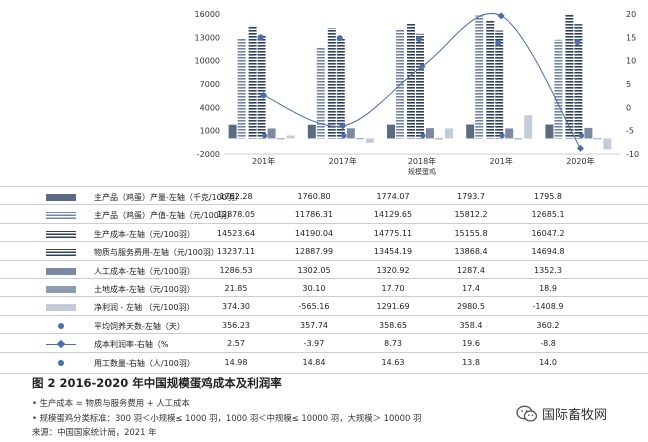  Describe the element at coordinates (632, 154) in the screenshot. I see `right-axis-tick-label: -10` at that location.